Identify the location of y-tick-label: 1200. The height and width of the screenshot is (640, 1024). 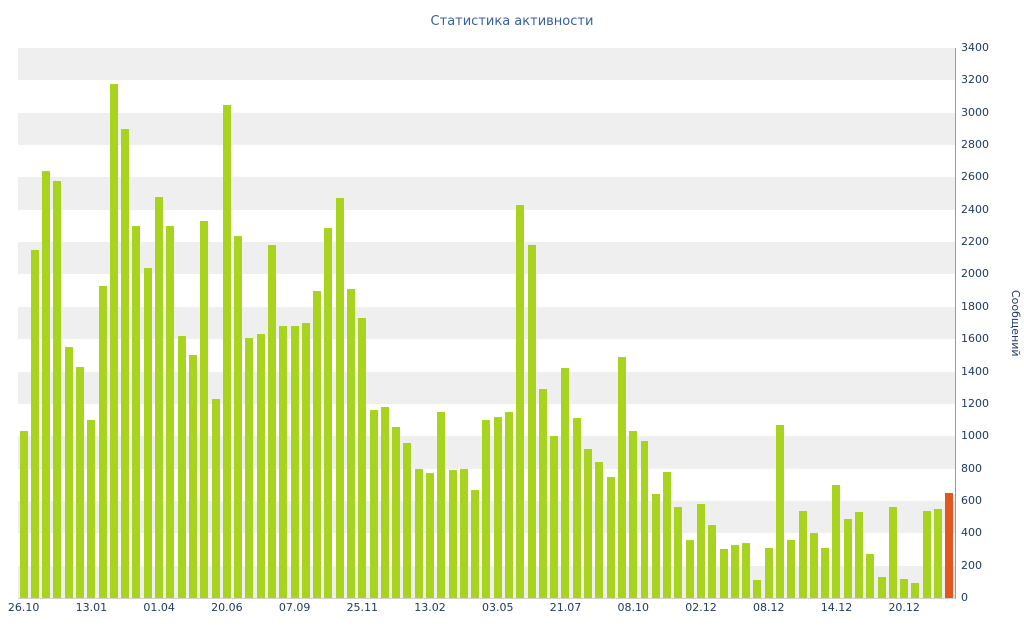
(975, 403).